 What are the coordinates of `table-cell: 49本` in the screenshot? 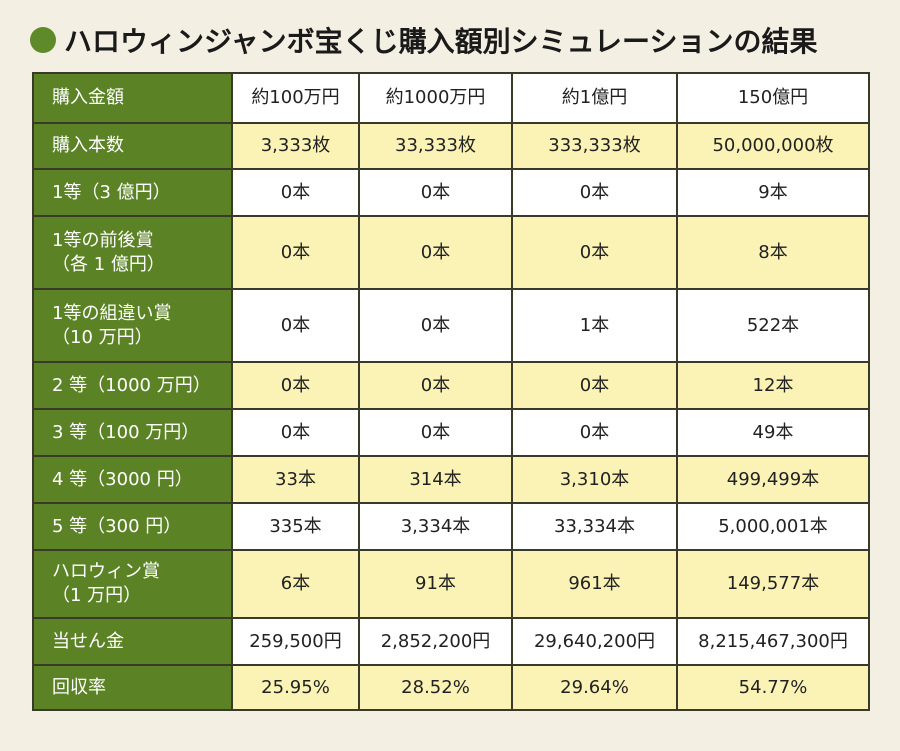 It's located at (773, 432).